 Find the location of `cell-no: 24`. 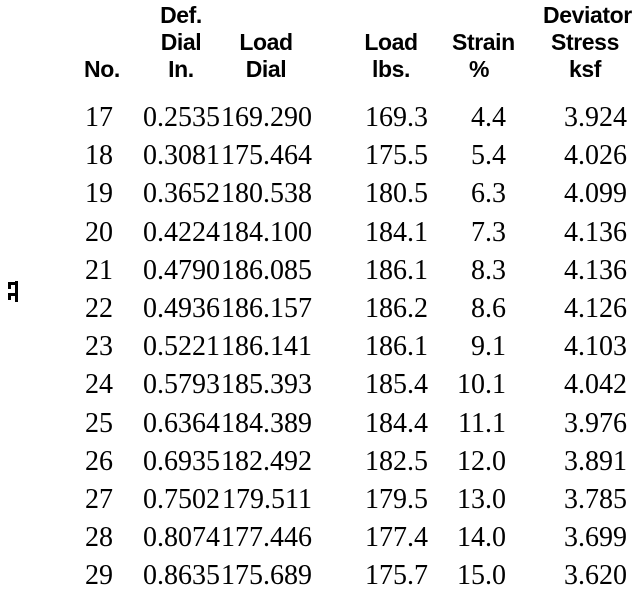

cell-no: 24 is located at coordinates (99, 385).